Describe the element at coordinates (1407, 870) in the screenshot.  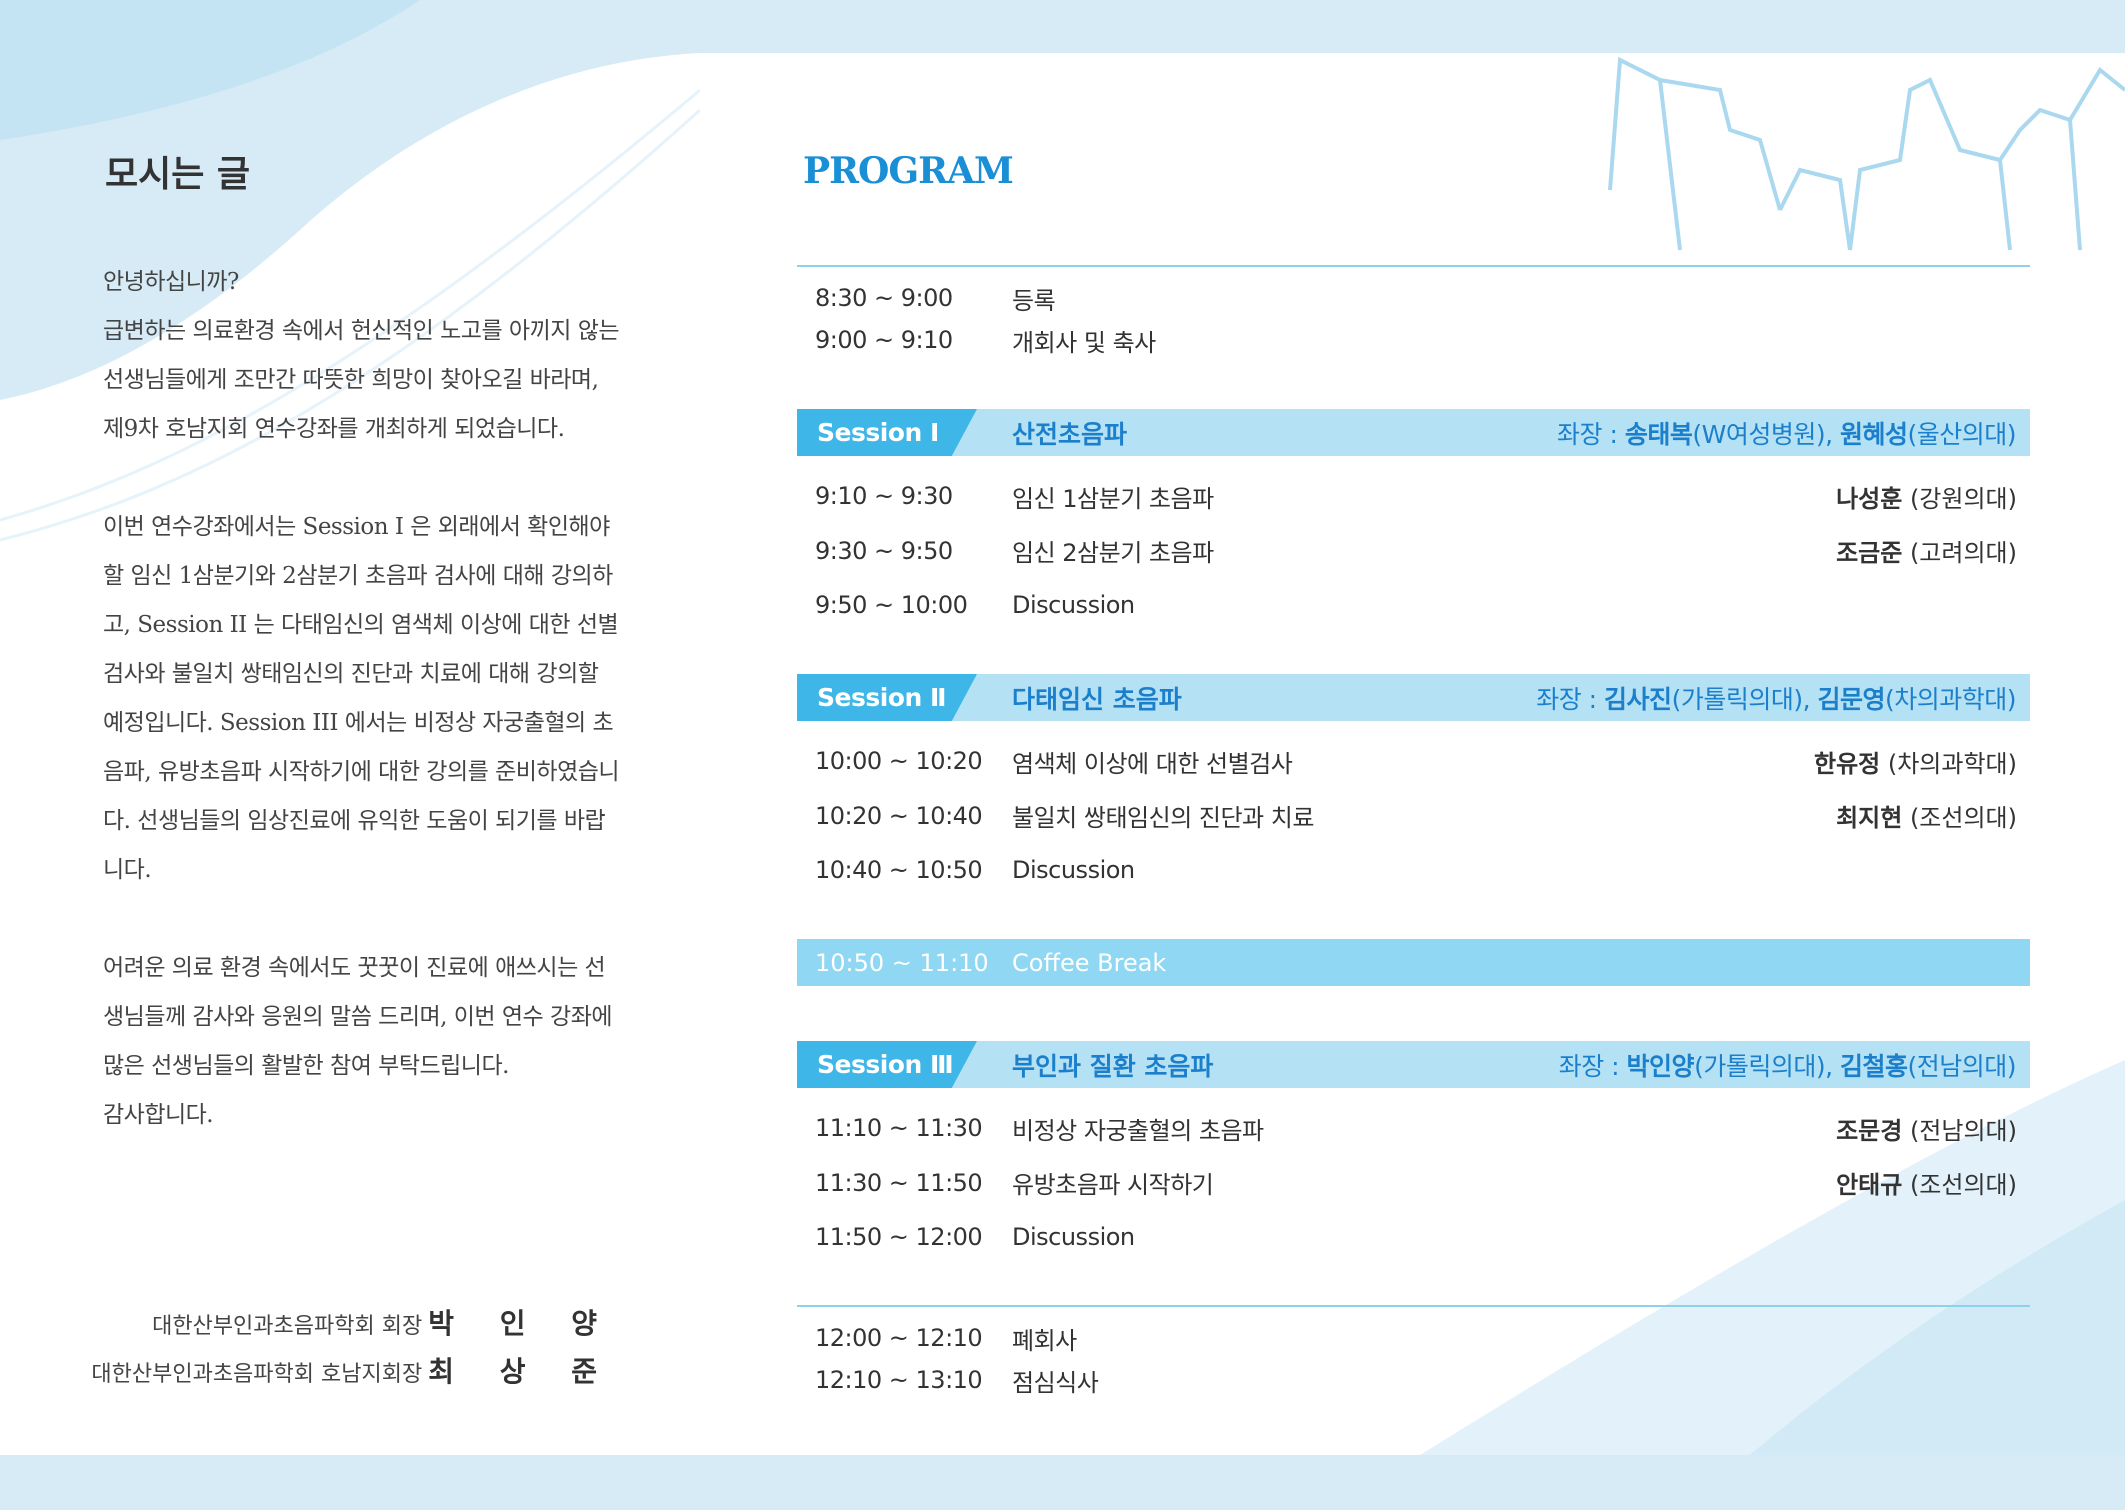
I see `schedule-row: 10:40 ~ 10:50 Discussion` at that location.